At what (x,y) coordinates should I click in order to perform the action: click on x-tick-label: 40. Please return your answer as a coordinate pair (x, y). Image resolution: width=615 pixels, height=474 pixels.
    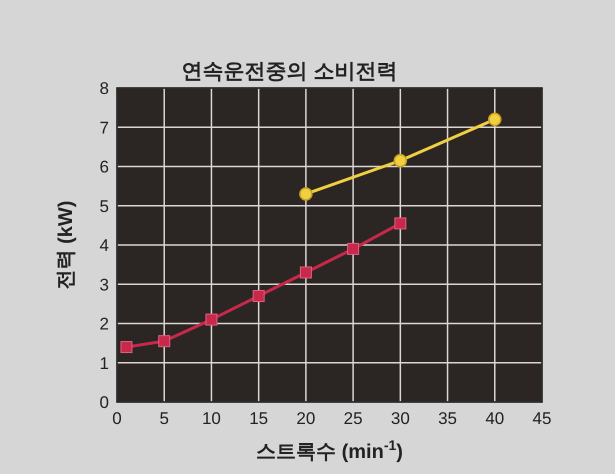
    Looking at the image, I should click on (494, 418).